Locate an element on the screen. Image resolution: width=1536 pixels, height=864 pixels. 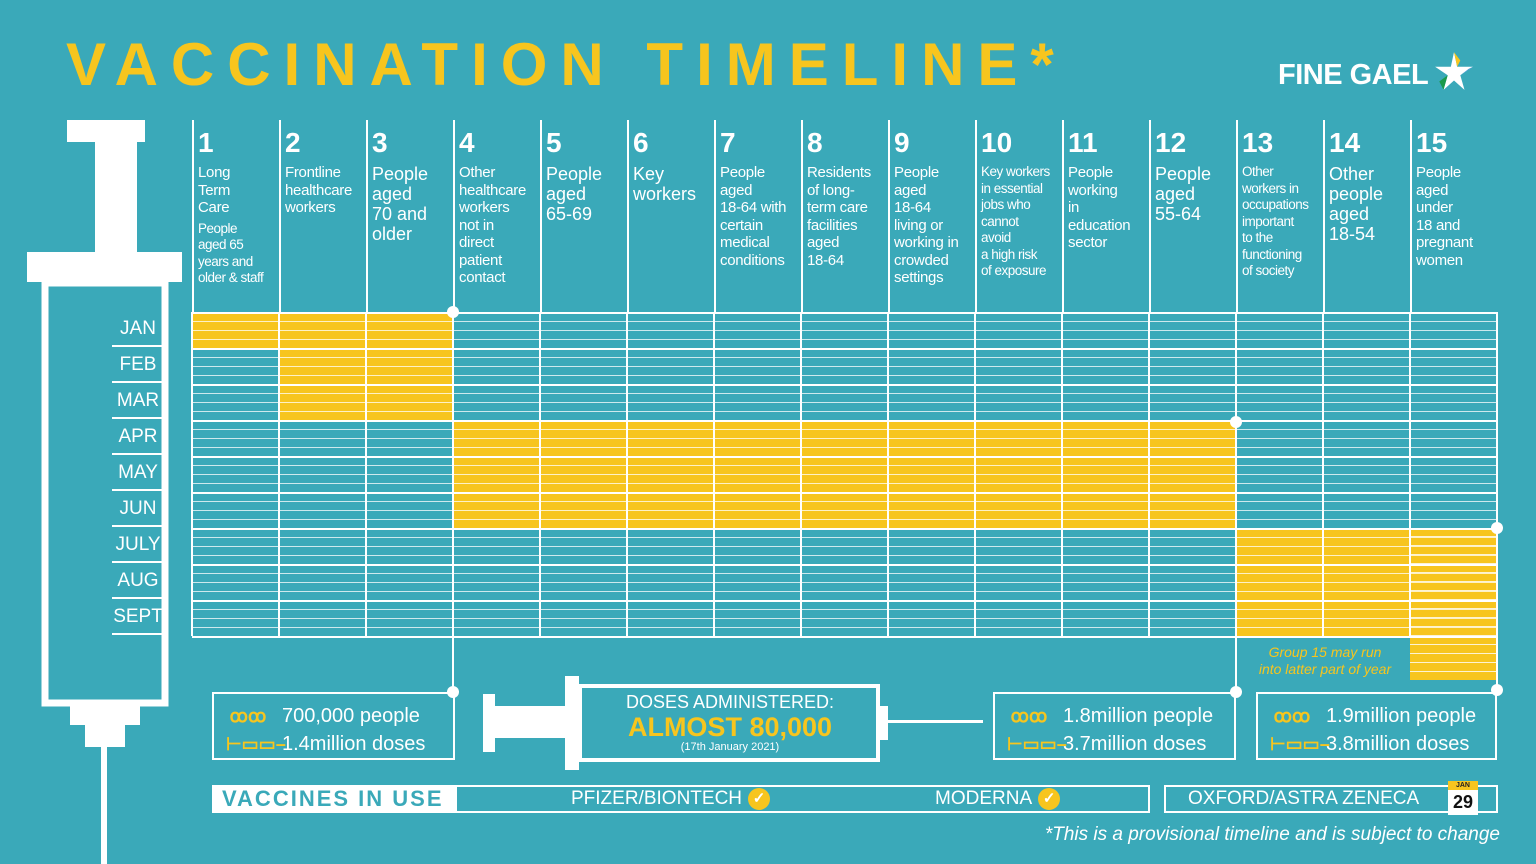
group-number: 5 is located at coordinates (554, 142).